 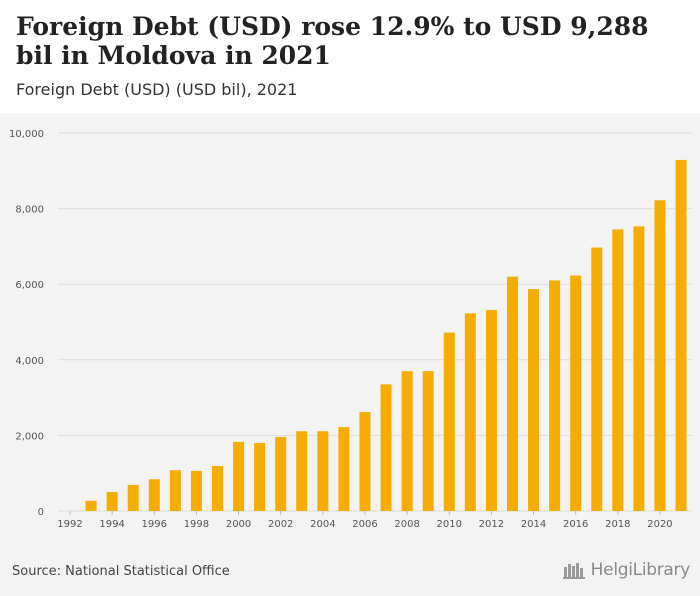 I want to click on bar-2019, so click(x=639, y=368).